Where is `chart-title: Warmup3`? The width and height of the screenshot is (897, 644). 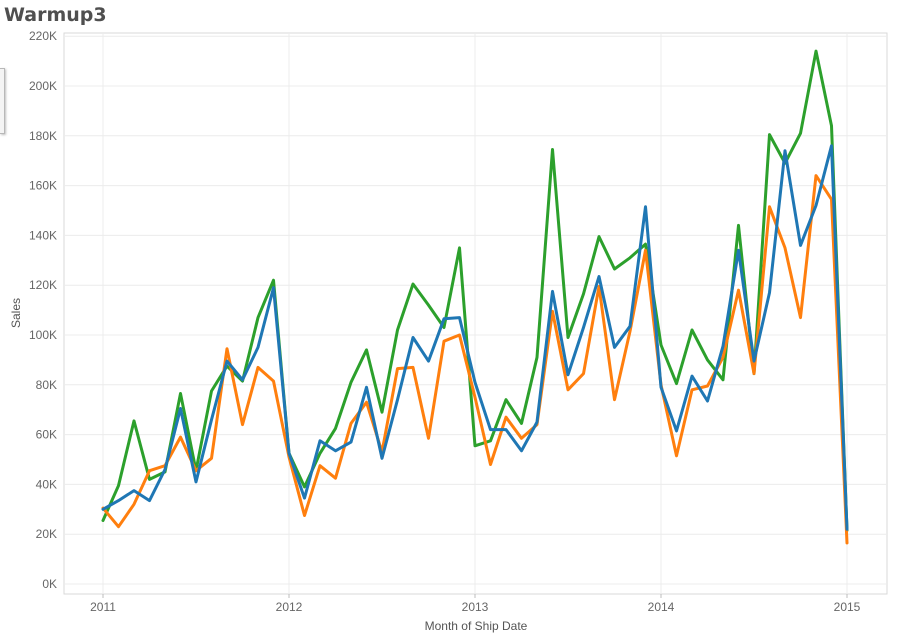
chart-title: Warmup3 is located at coordinates (55, 15).